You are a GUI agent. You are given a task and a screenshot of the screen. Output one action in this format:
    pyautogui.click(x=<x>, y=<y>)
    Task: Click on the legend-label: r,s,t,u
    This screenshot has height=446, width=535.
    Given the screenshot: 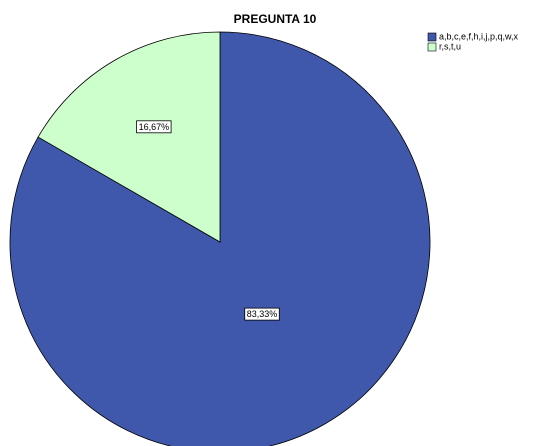 What is the action you would take?
    pyautogui.click(x=450, y=46)
    